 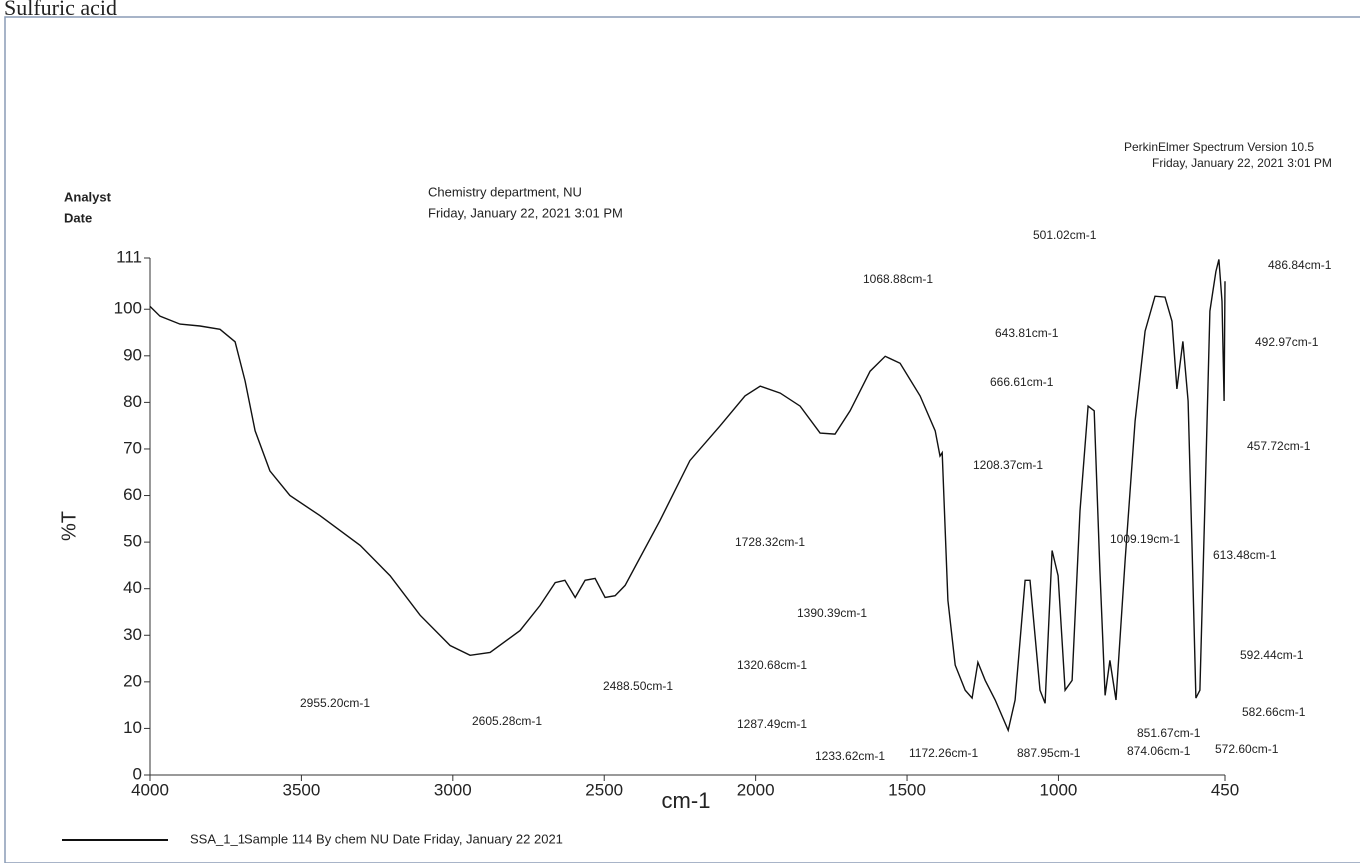 What do you see at coordinates (756, 789) in the screenshot?
I see `x-tick-label: 2000` at bounding box center [756, 789].